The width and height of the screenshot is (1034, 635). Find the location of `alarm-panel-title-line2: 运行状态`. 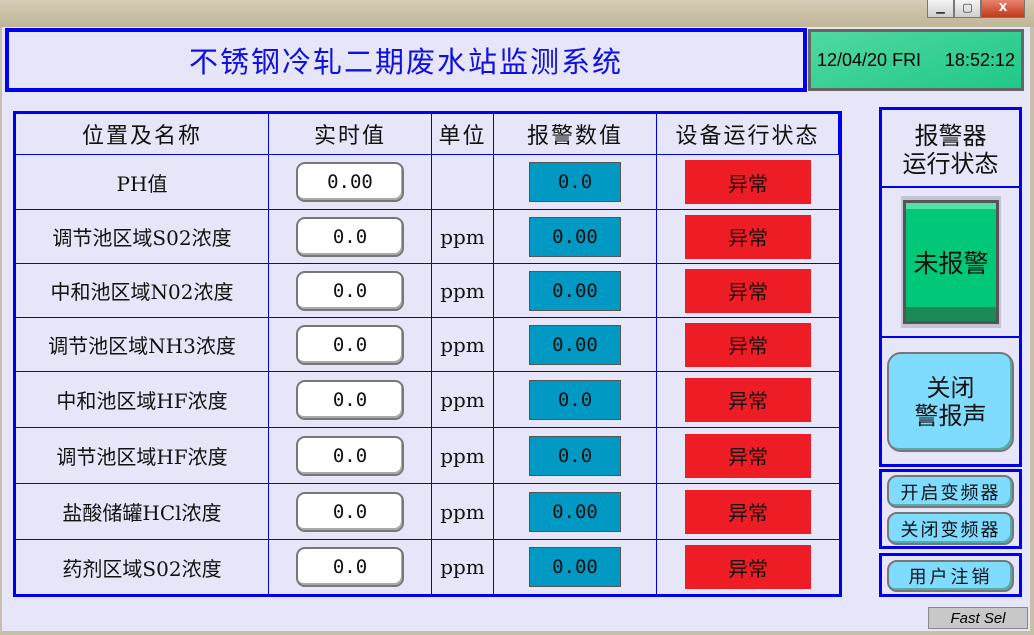

alarm-panel-title-line2: 运行状态 is located at coordinates (950, 164).